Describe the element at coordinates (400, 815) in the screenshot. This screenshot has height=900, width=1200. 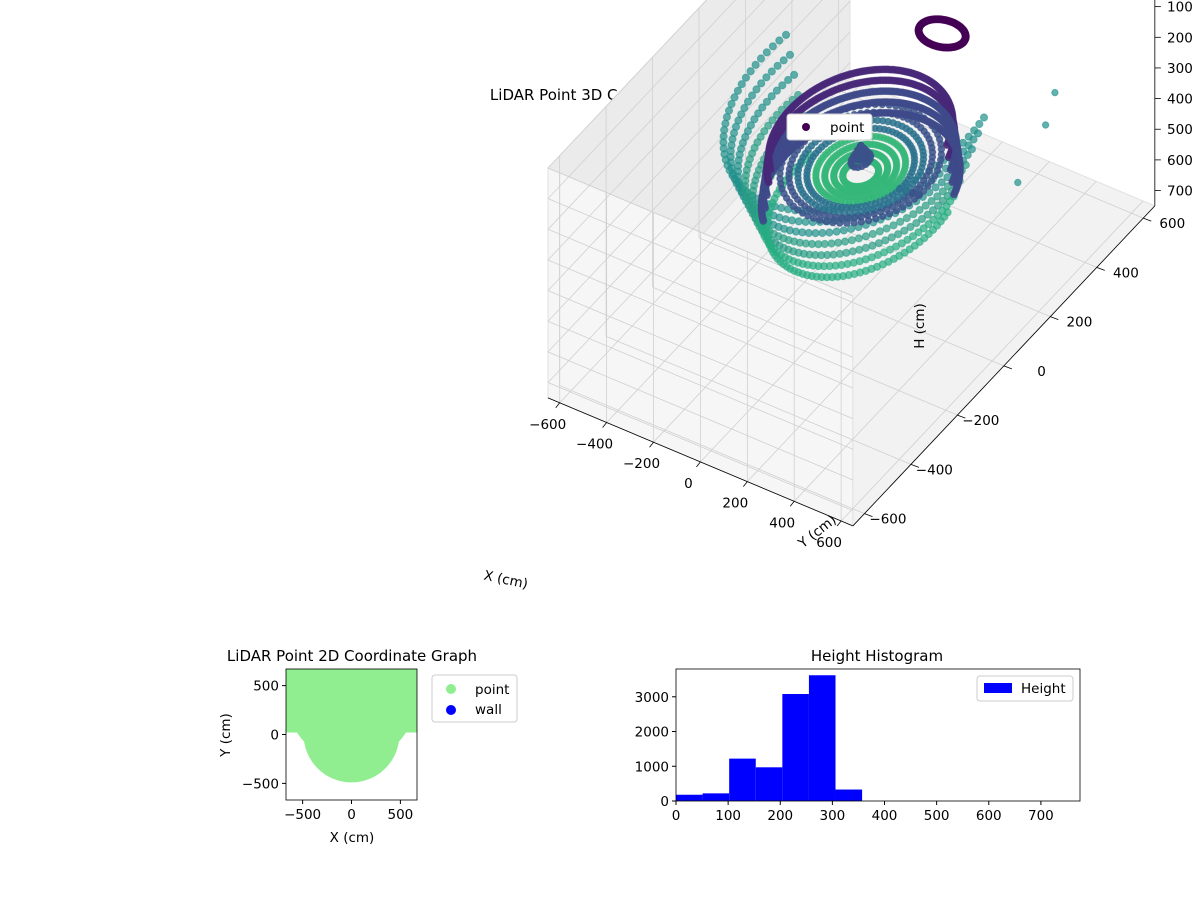
I see `chart-2d-xtick-label: 500` at that location.